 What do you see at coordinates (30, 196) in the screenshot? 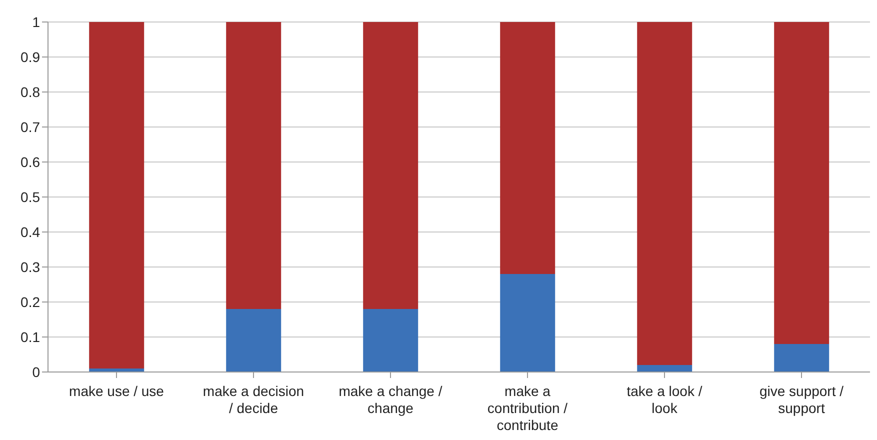
I see `y-tick-label: 0.5` at bounding box center [30, 196].